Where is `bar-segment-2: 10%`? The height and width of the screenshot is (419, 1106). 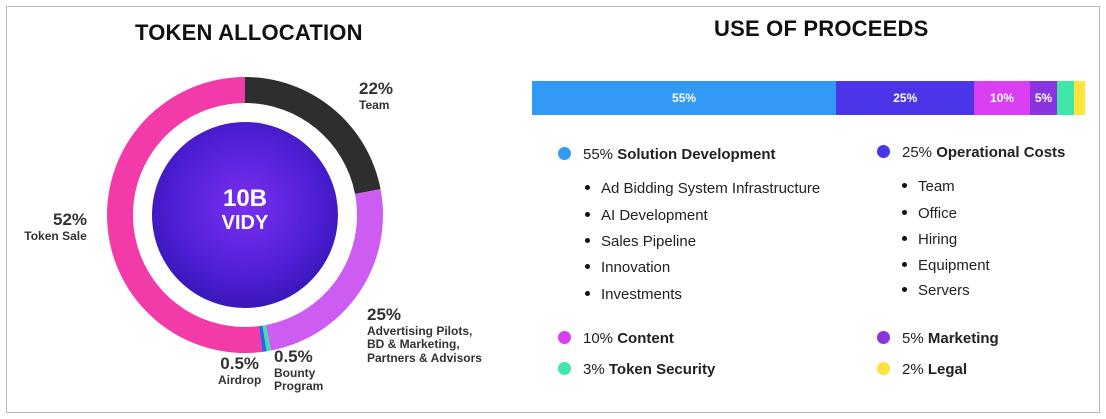 bar-segment-2: 10% is located at coordinates (1002, 98).